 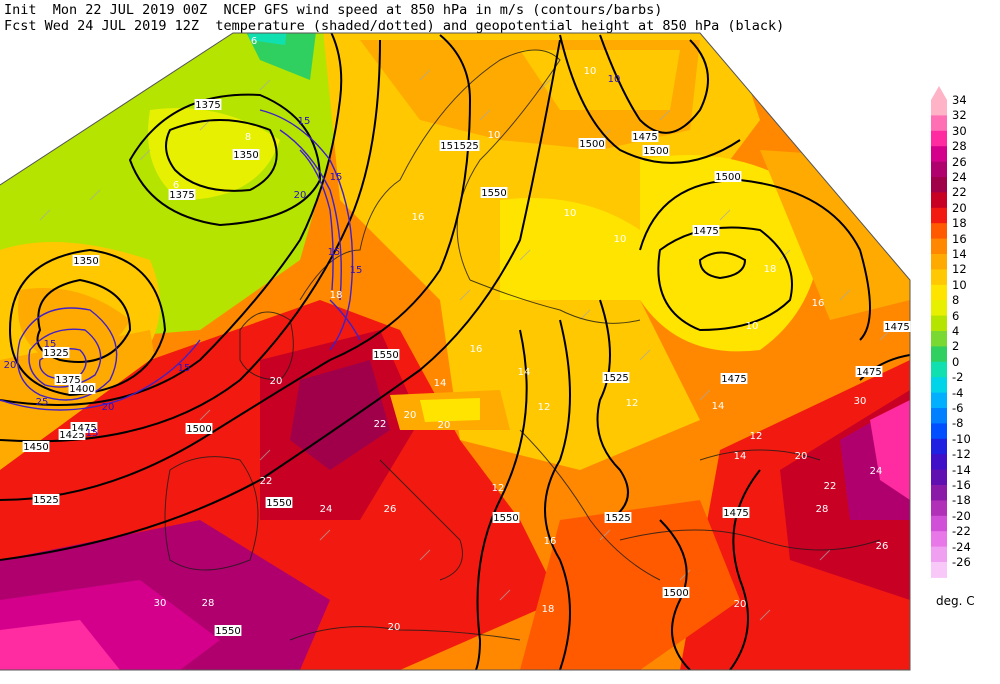 What do you see at coordinates (550, 541) in the screenshot?
I see `temperature-label: 16` at bounding box center [550, 541].